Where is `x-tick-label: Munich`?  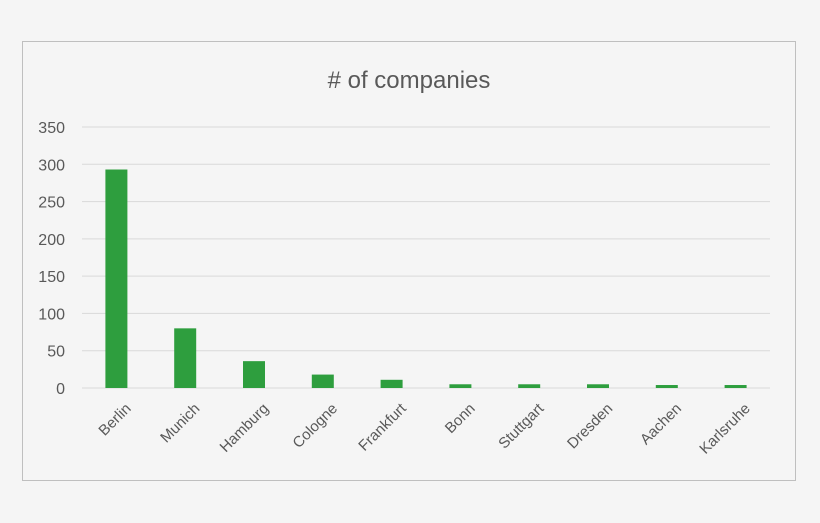
x-tick-label: Munich is located at coordinates (180, 423).